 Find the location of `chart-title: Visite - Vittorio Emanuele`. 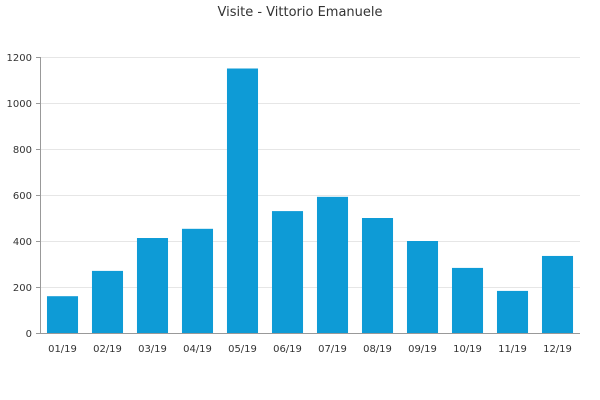

chart-title: Visite - Vittorio Emanuele is located at coordinates (300, 12).